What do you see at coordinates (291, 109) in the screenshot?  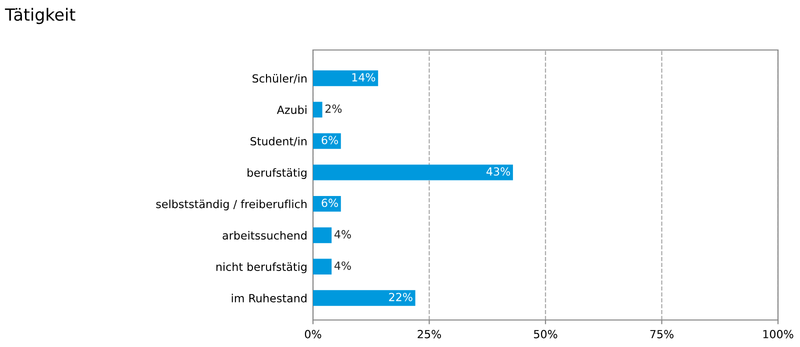 I see `y-tick-label: Azubi` at bounding box center [291, 109].